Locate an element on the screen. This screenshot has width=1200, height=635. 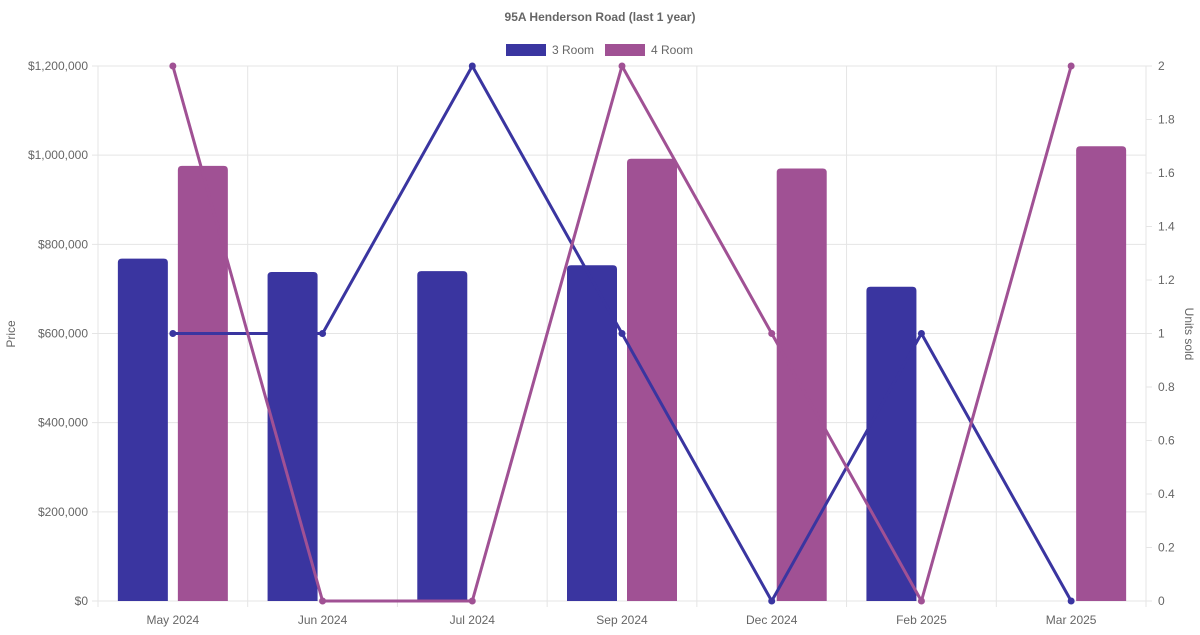
y-left-tick-label: $1,200,000 is located at coordinates (58, 66).